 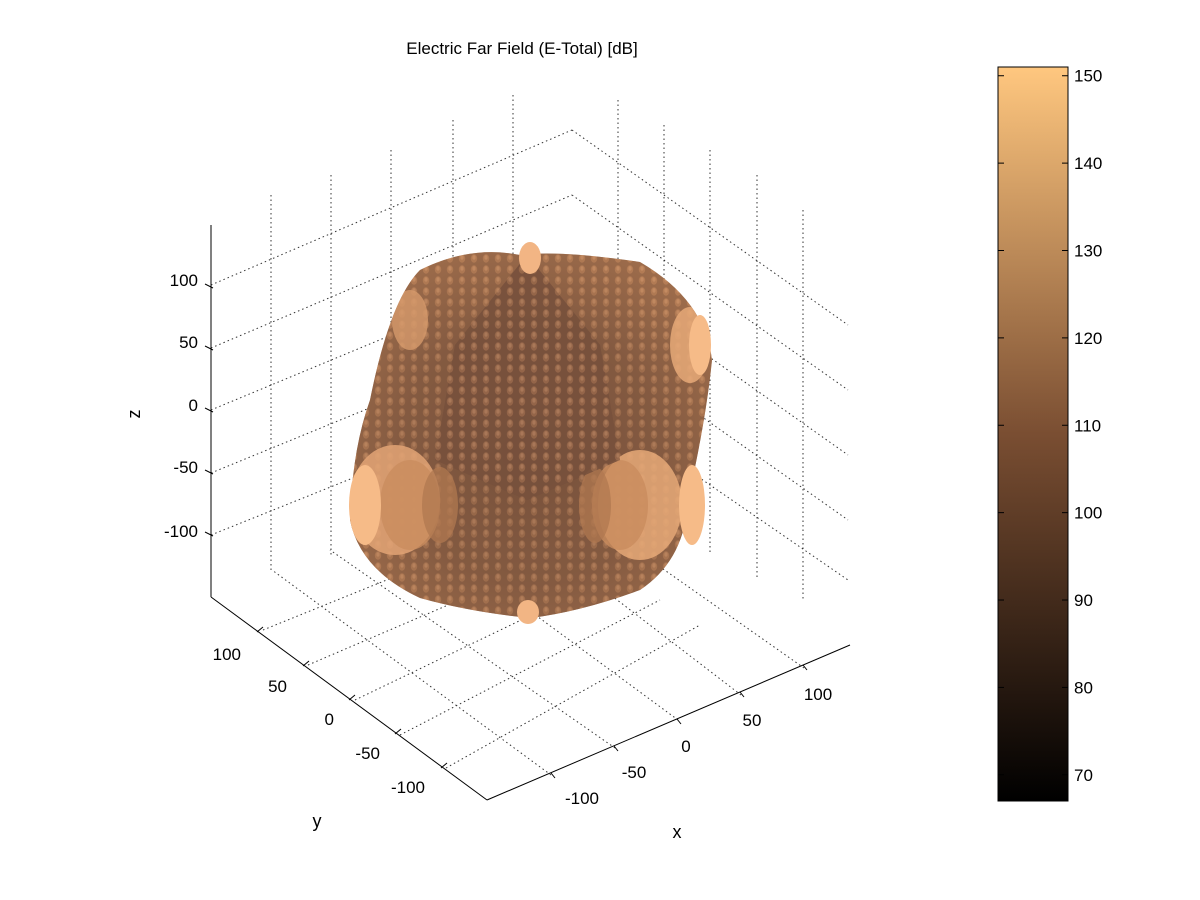 I want to click on x-tick-label: 50, so click(x=752, y=720).